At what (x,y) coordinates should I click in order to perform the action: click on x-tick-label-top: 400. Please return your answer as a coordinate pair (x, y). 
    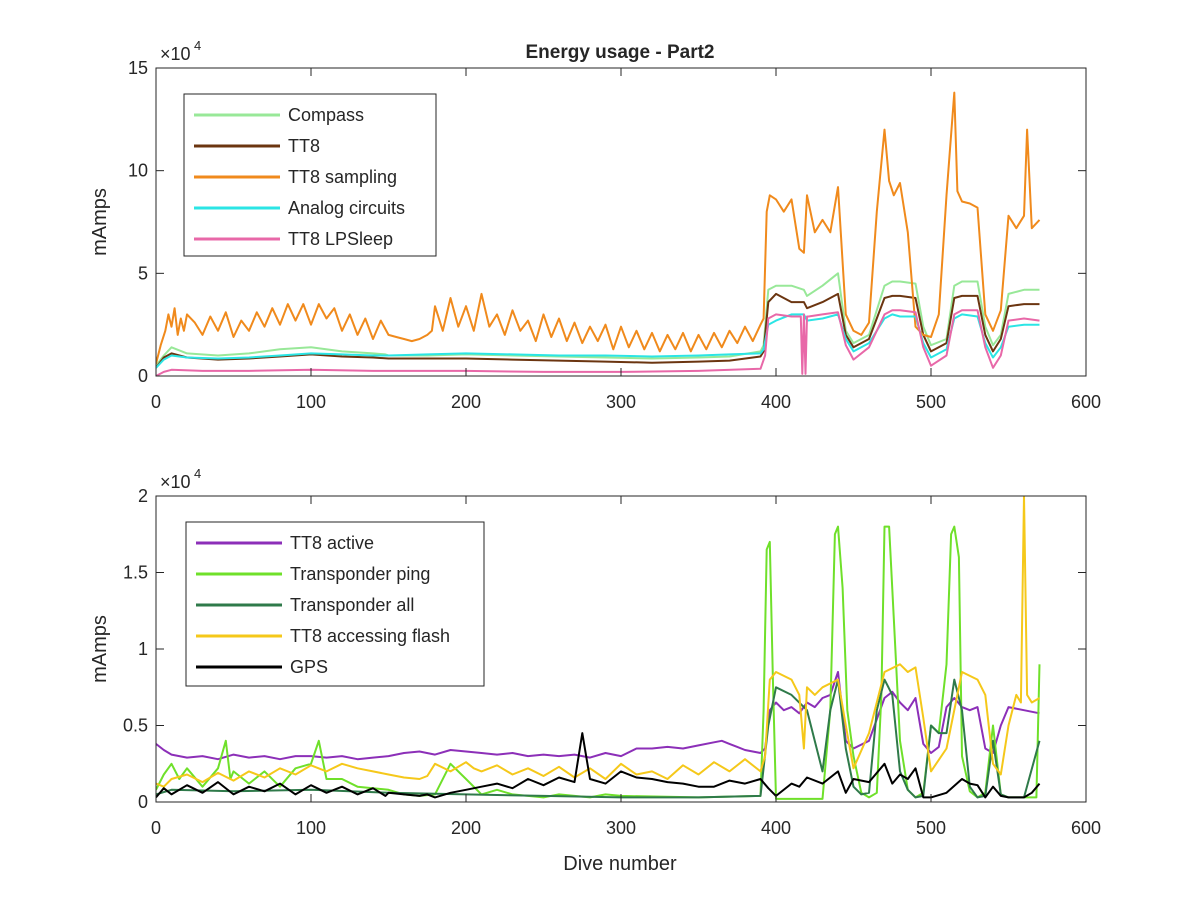
    Looking at the image, I should click on (776, 402).